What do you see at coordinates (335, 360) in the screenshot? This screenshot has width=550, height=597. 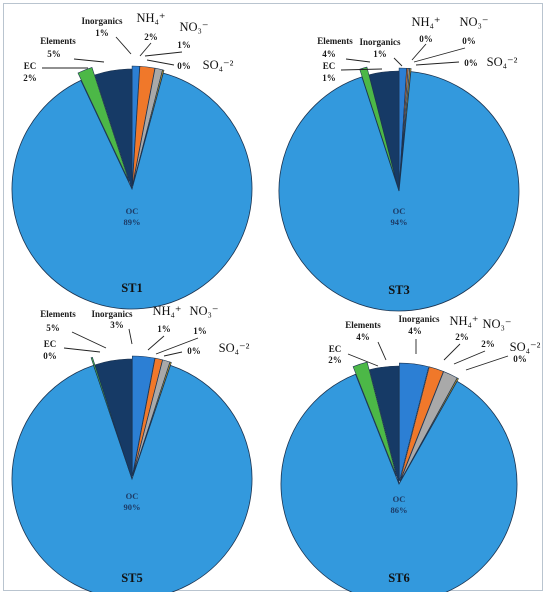 I see `label-st6-ec-value: 2%` at bounding box center [335, 360].